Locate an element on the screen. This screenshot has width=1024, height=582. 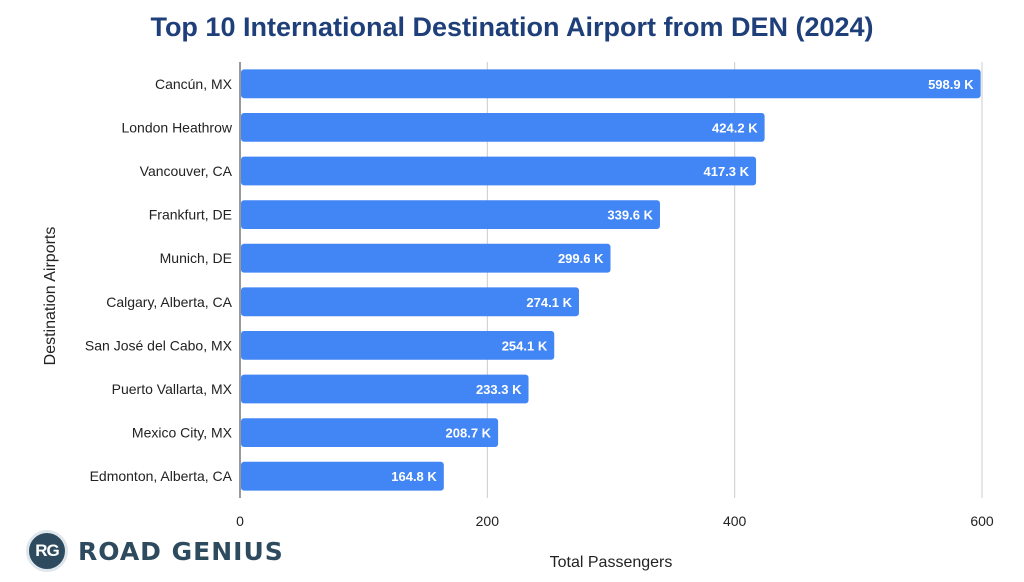
x-tick-label: 600 is located at coordinates (982, 521).